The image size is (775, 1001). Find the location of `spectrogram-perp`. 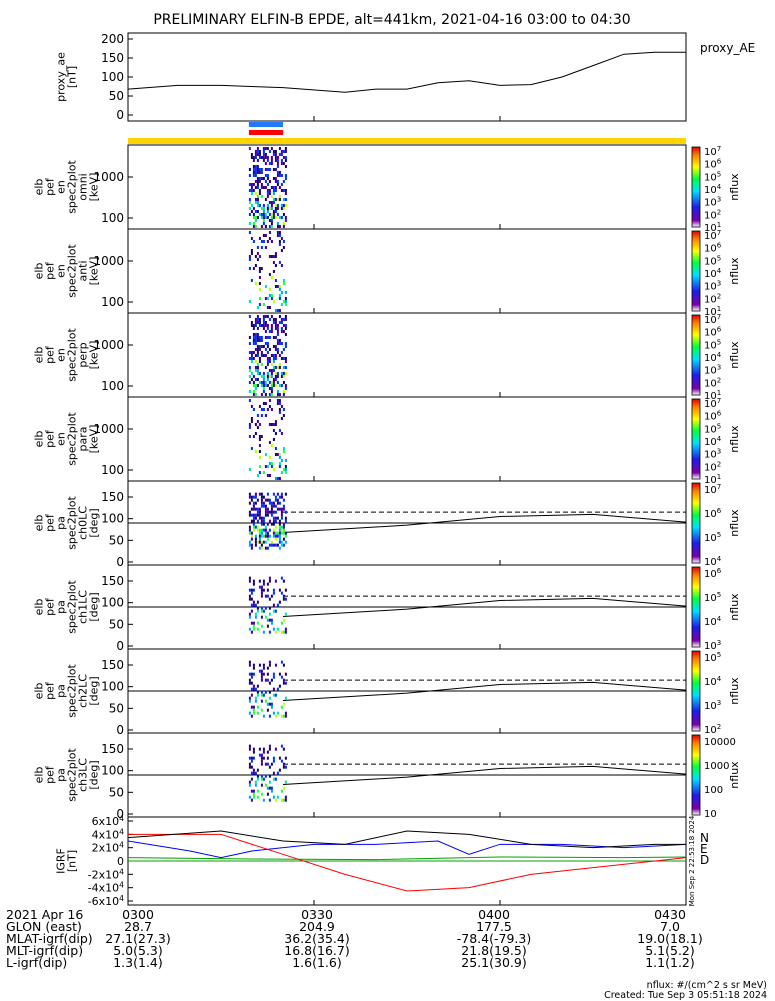

spectrogram-perp is located at coordinates (267, 355).